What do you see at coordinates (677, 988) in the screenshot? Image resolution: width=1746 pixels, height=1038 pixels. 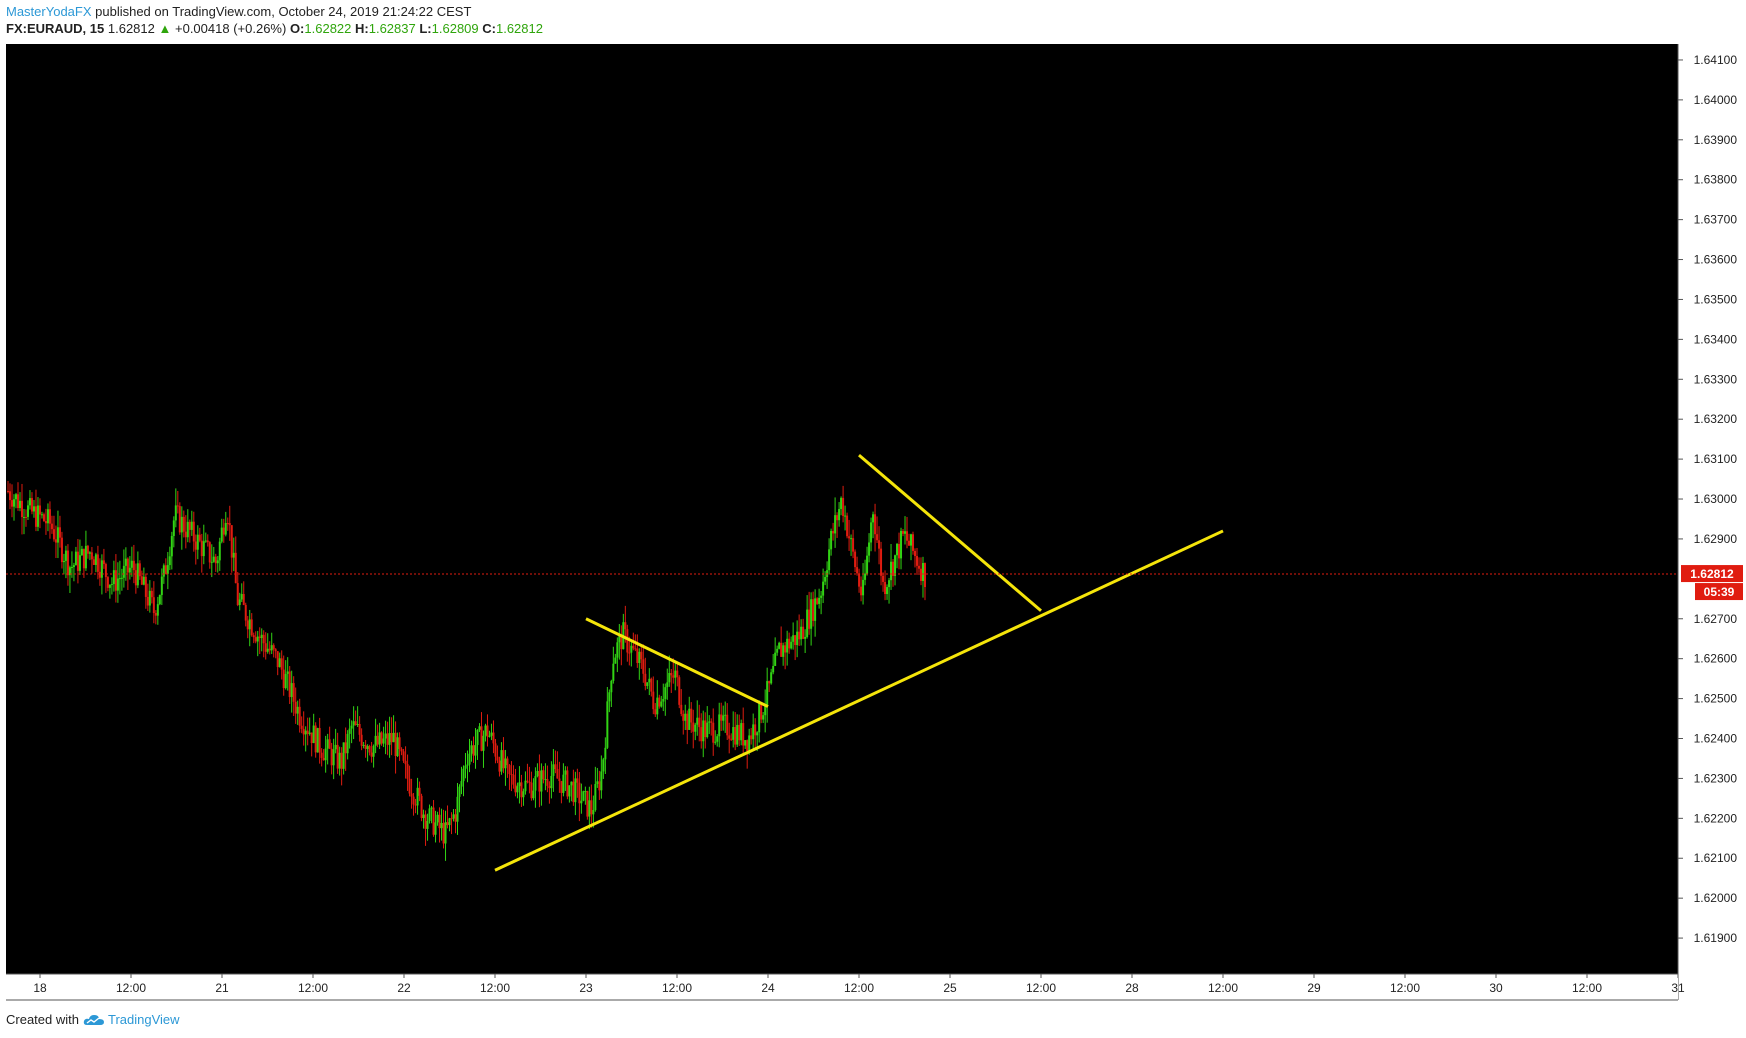 I see `time-tick-label: 12:00` at bounding box center [677, 988].